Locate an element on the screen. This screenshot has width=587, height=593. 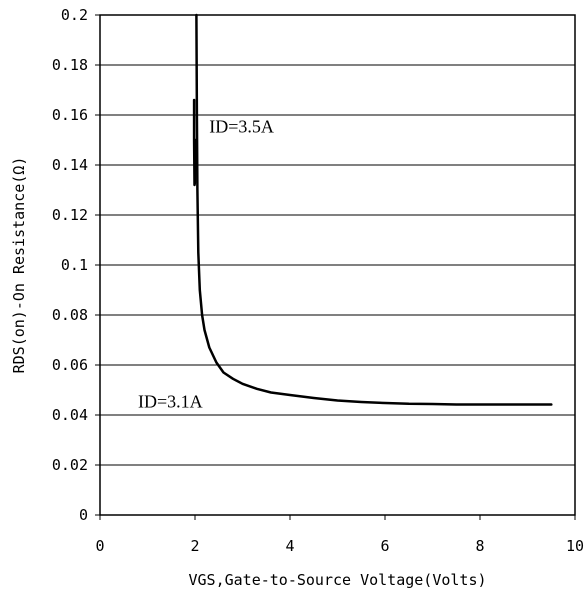
y-tick-label: 0.18 is located at coordinates (70, 65).